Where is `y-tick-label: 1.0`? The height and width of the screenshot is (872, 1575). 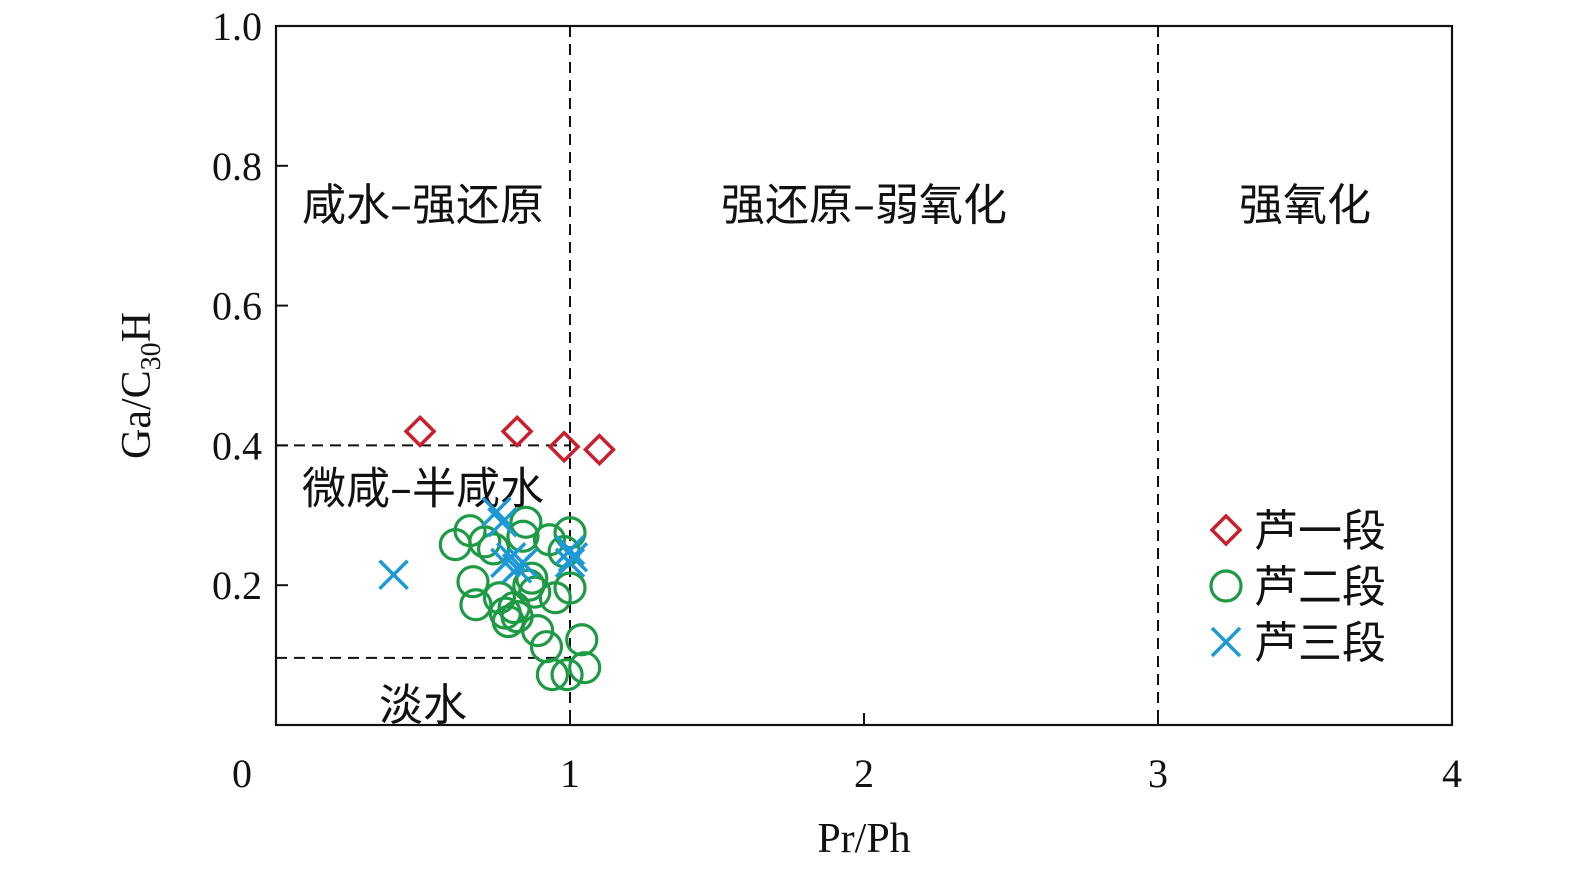
y-tick-label: 1.0 is located at coordinates (237, 26).